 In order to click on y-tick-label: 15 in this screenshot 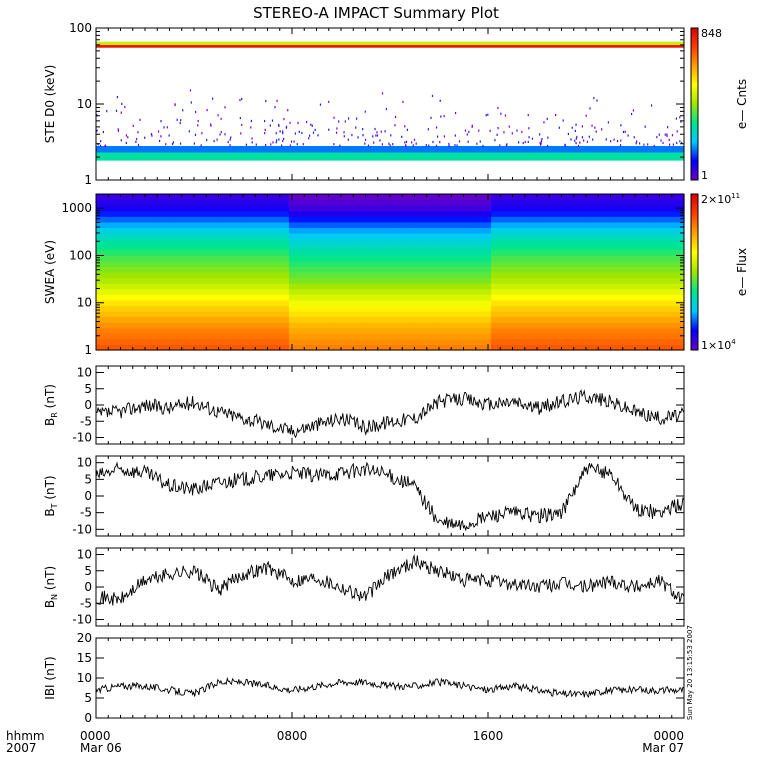, I will do `click(84, 658)`.